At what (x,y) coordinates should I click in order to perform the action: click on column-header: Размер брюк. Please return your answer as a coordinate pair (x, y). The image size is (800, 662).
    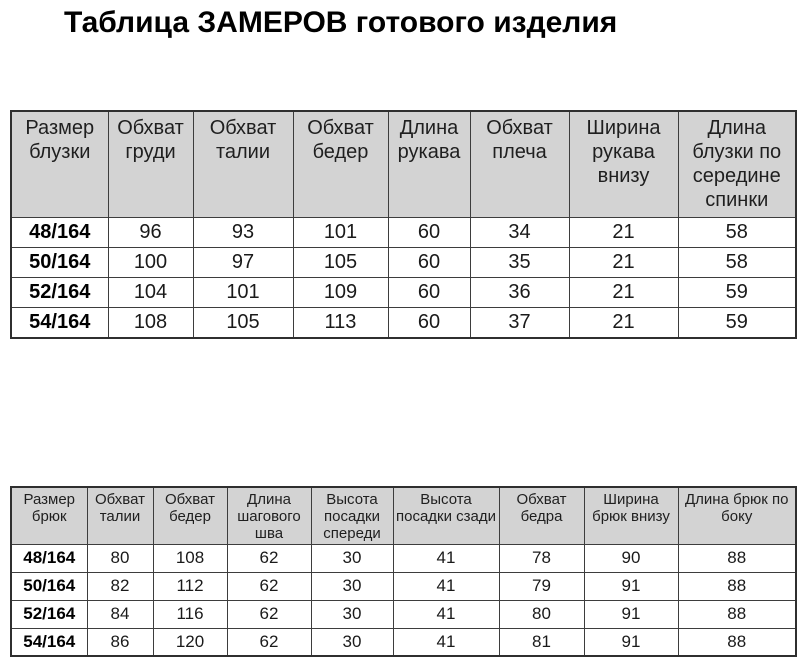
    Looking at the image, I should click on (49, 515).